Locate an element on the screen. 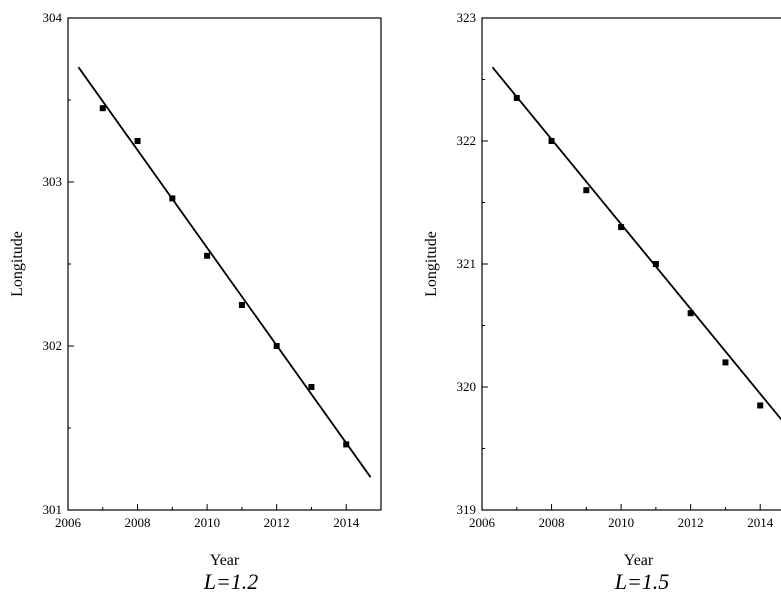 The width and height of the screenshot is (781, 597). y-tick-label: 303 is located at coordinates (53, 181).